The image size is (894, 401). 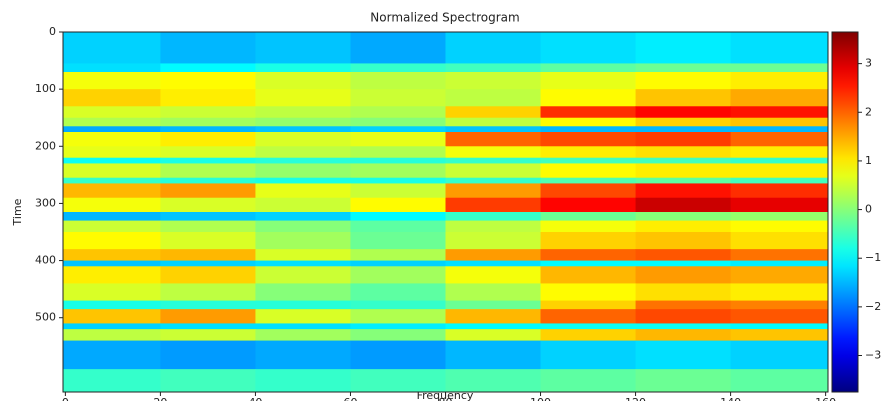 I want to click on chart-title: Normalized Spectrogram, so click(x=444, y=18).